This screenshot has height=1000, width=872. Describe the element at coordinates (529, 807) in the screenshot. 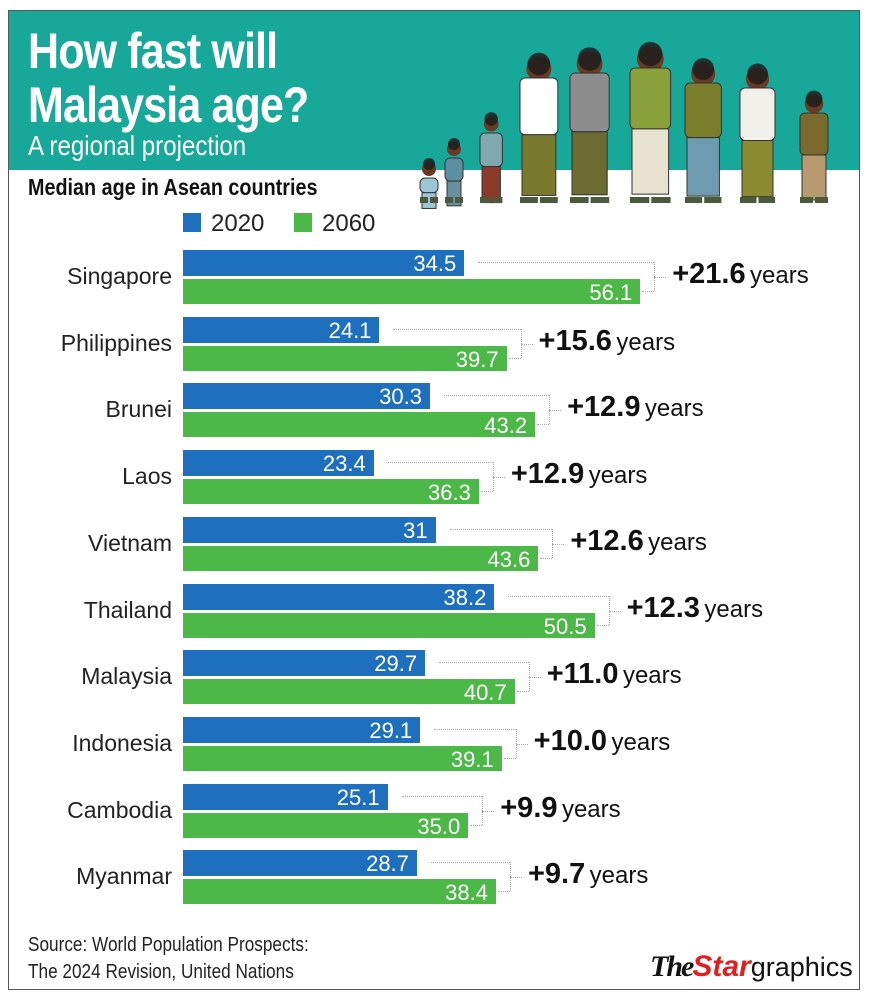

I see `difference-value: +9.9` at that location.